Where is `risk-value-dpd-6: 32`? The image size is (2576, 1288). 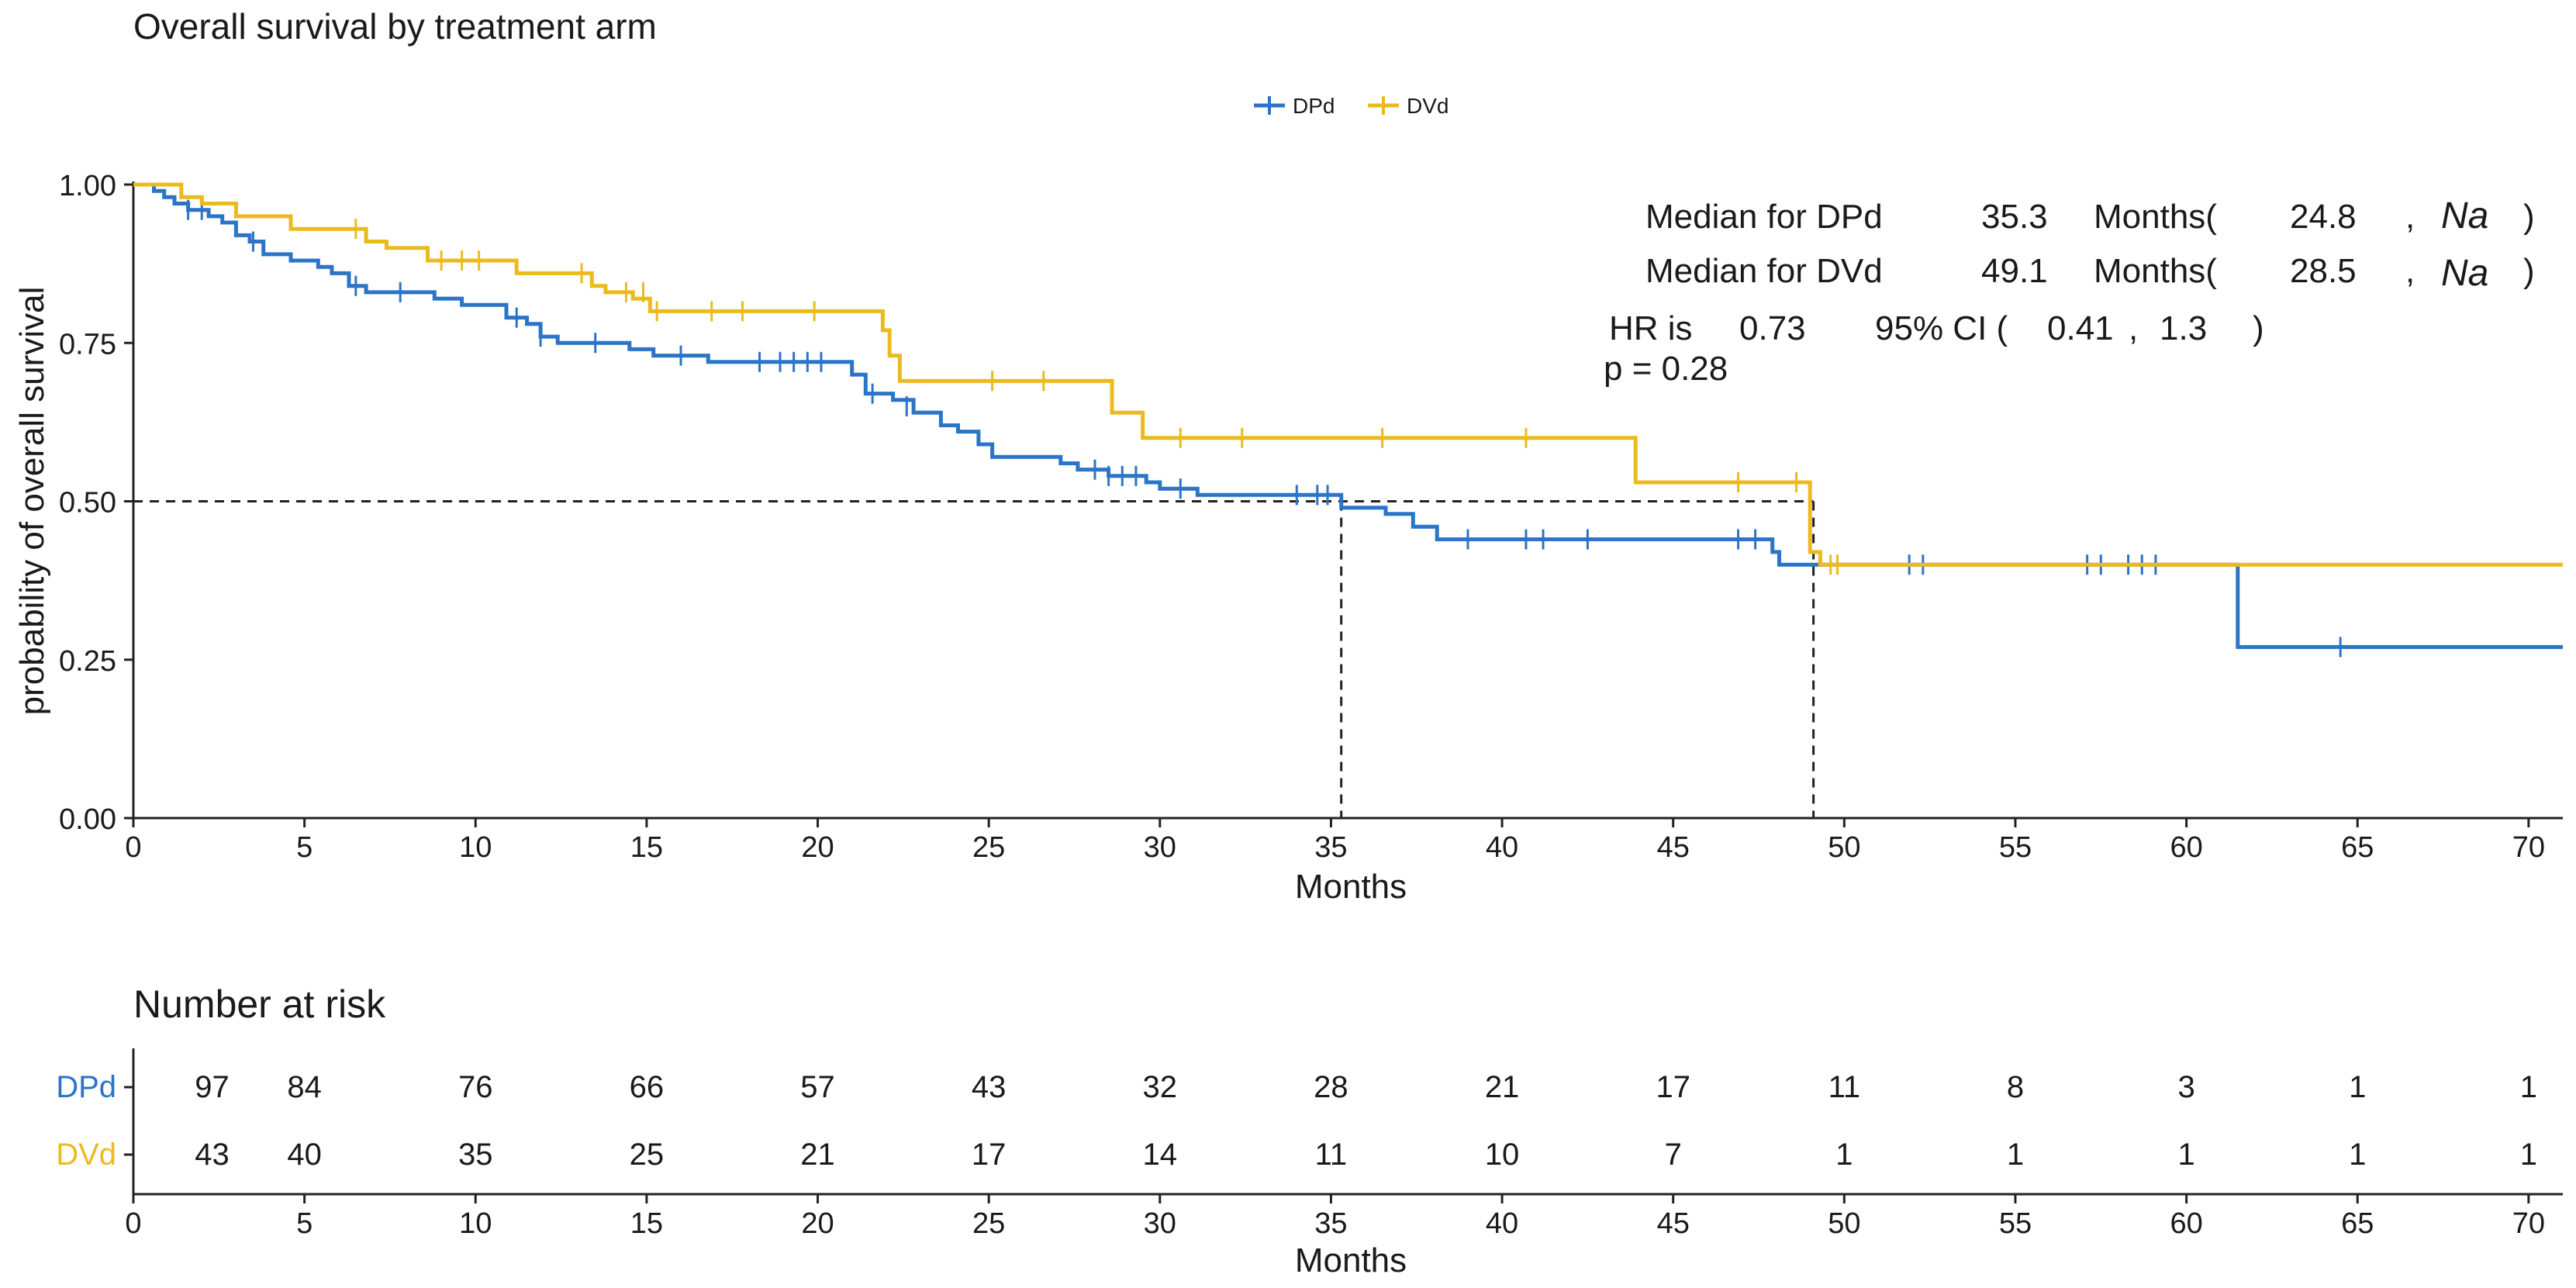
risk-value-dpd-6: 32 is located at coordinates (1160, 1087).